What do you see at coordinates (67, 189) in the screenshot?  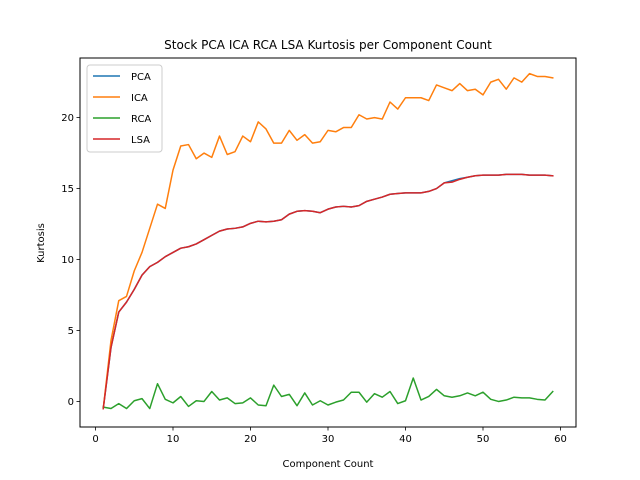 I see `y-tick-label: 15` at bounding box center [67, 189].